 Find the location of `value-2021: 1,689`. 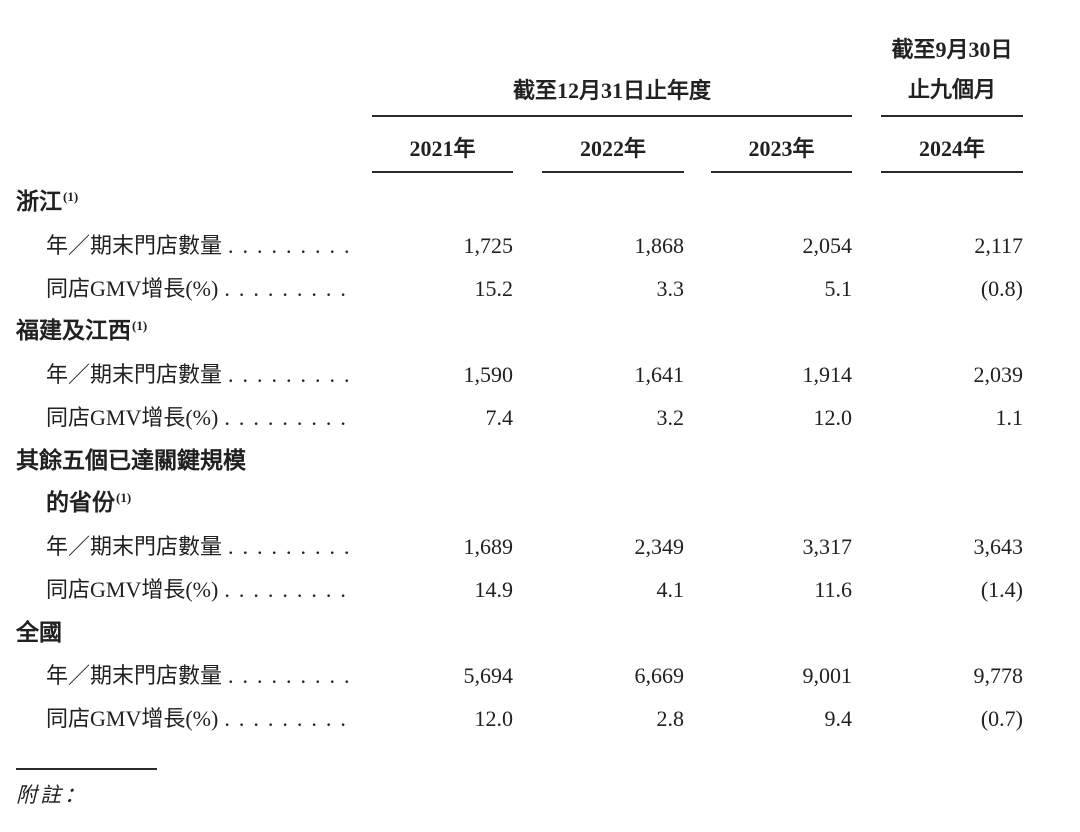

value-2021: 1,689 is located at coordinates (488, 546).